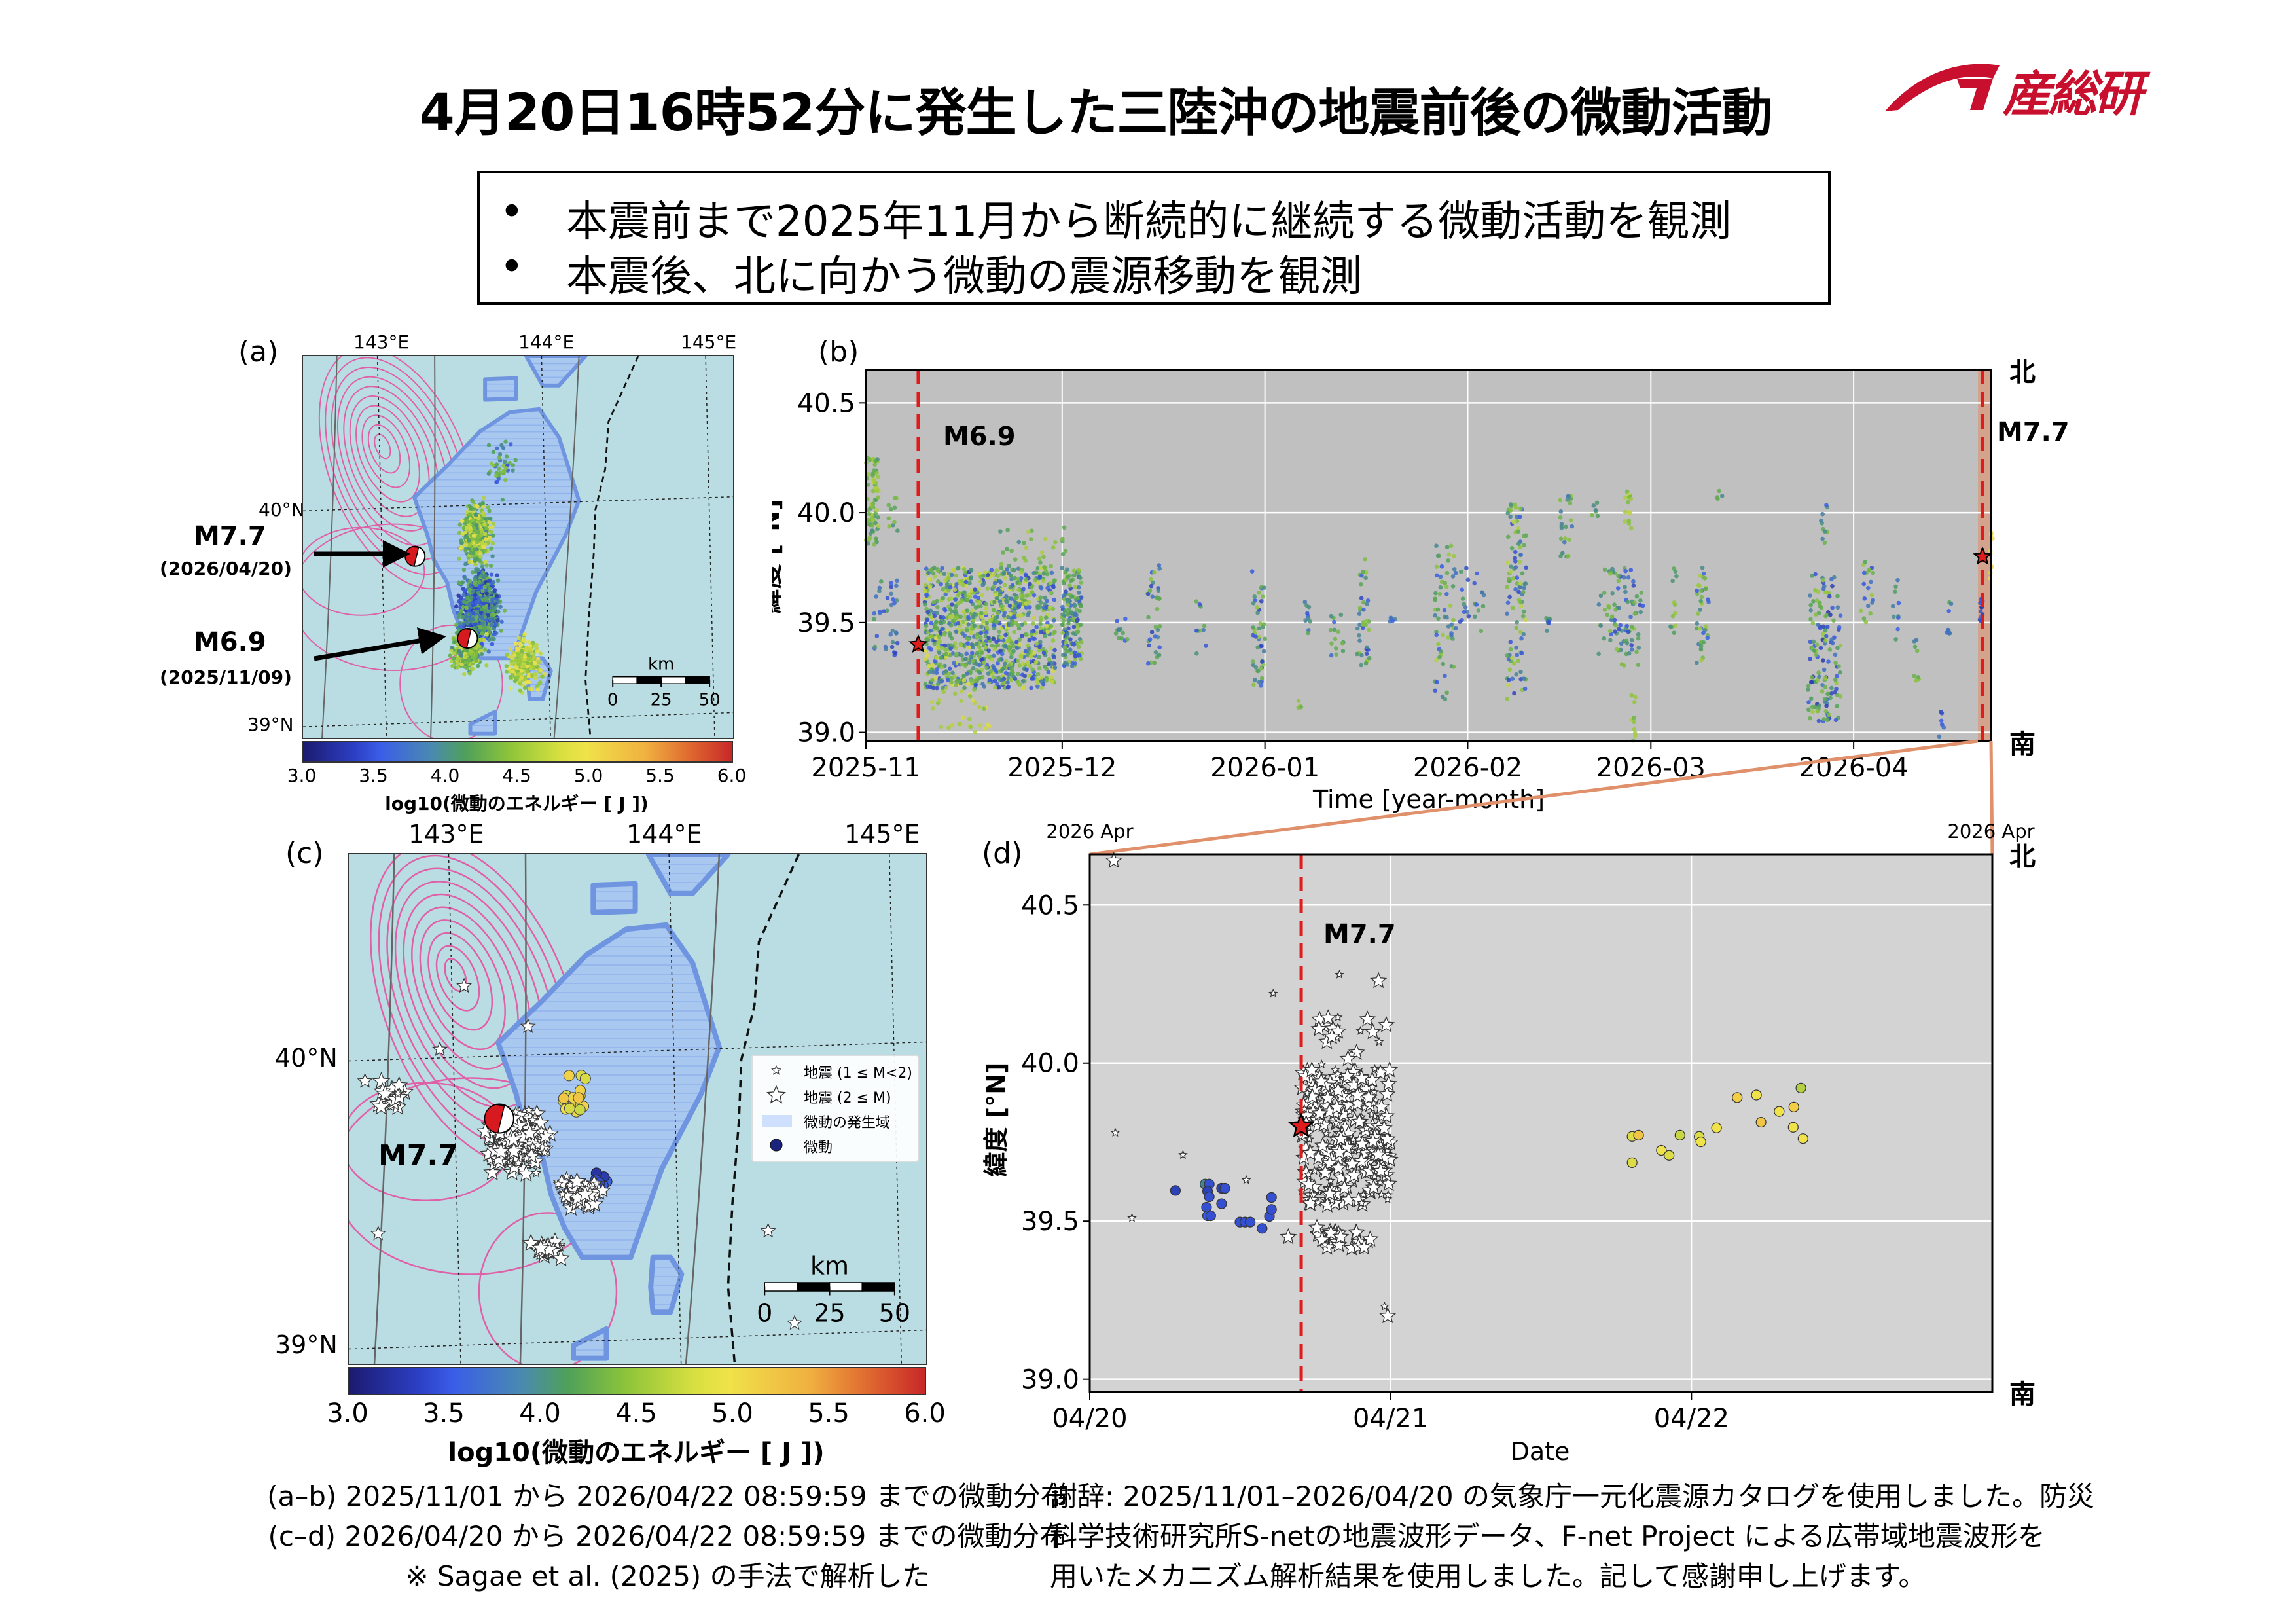  I want to click on scale-bar-tick-label: 25, so click(829, 1313).